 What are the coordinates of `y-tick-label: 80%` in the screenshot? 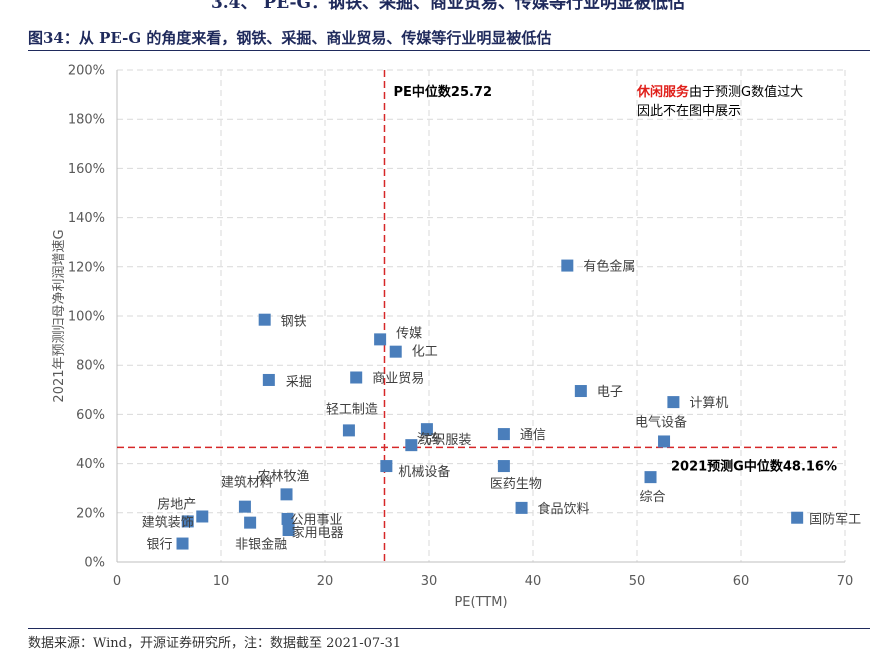 It's located at (90, 366).